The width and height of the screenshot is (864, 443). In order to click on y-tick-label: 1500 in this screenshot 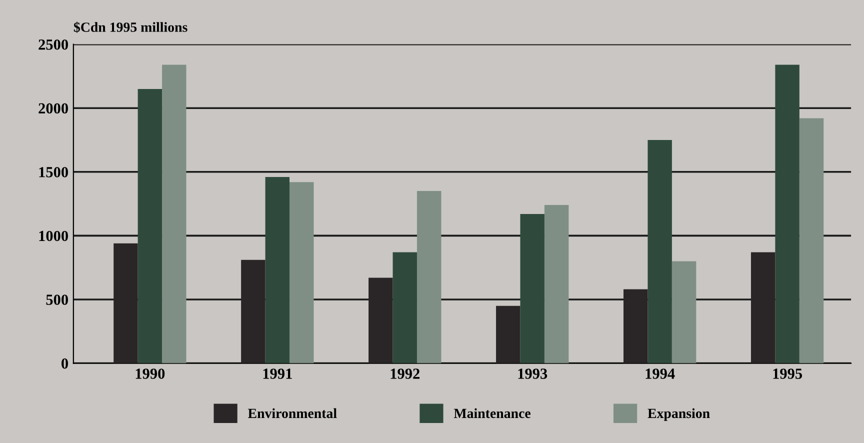, I will do `click(53, 172)`.